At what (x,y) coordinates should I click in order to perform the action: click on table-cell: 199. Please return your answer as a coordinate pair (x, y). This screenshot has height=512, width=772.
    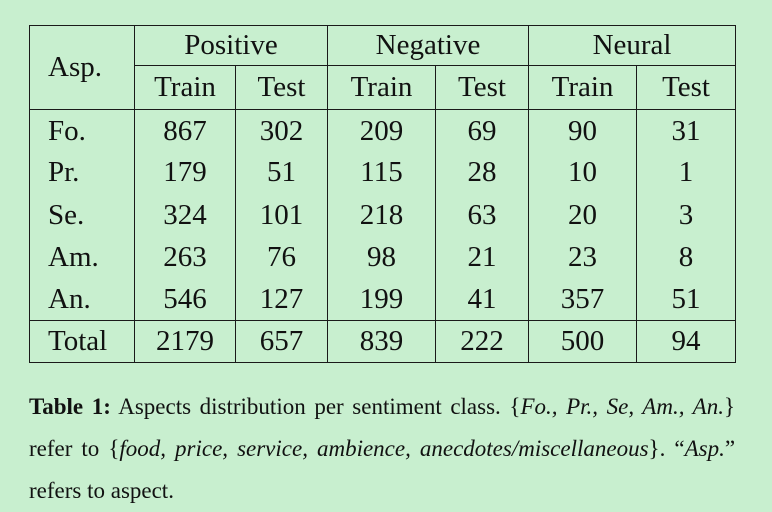
    Looking at the image, I should click on (381, 299).